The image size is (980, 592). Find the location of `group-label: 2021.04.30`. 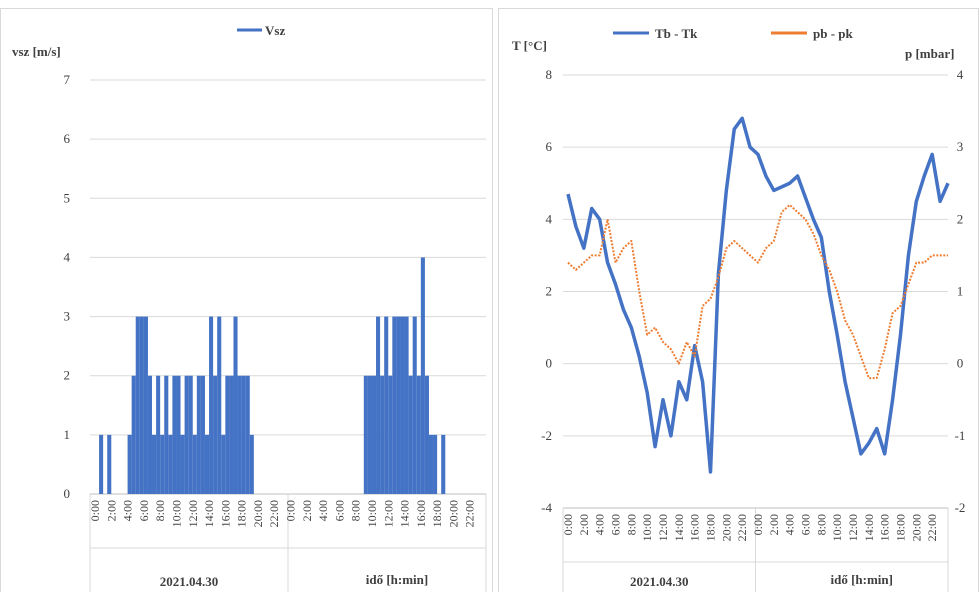

group-label: 2021.04.30 is located at coordinates (659, 581).